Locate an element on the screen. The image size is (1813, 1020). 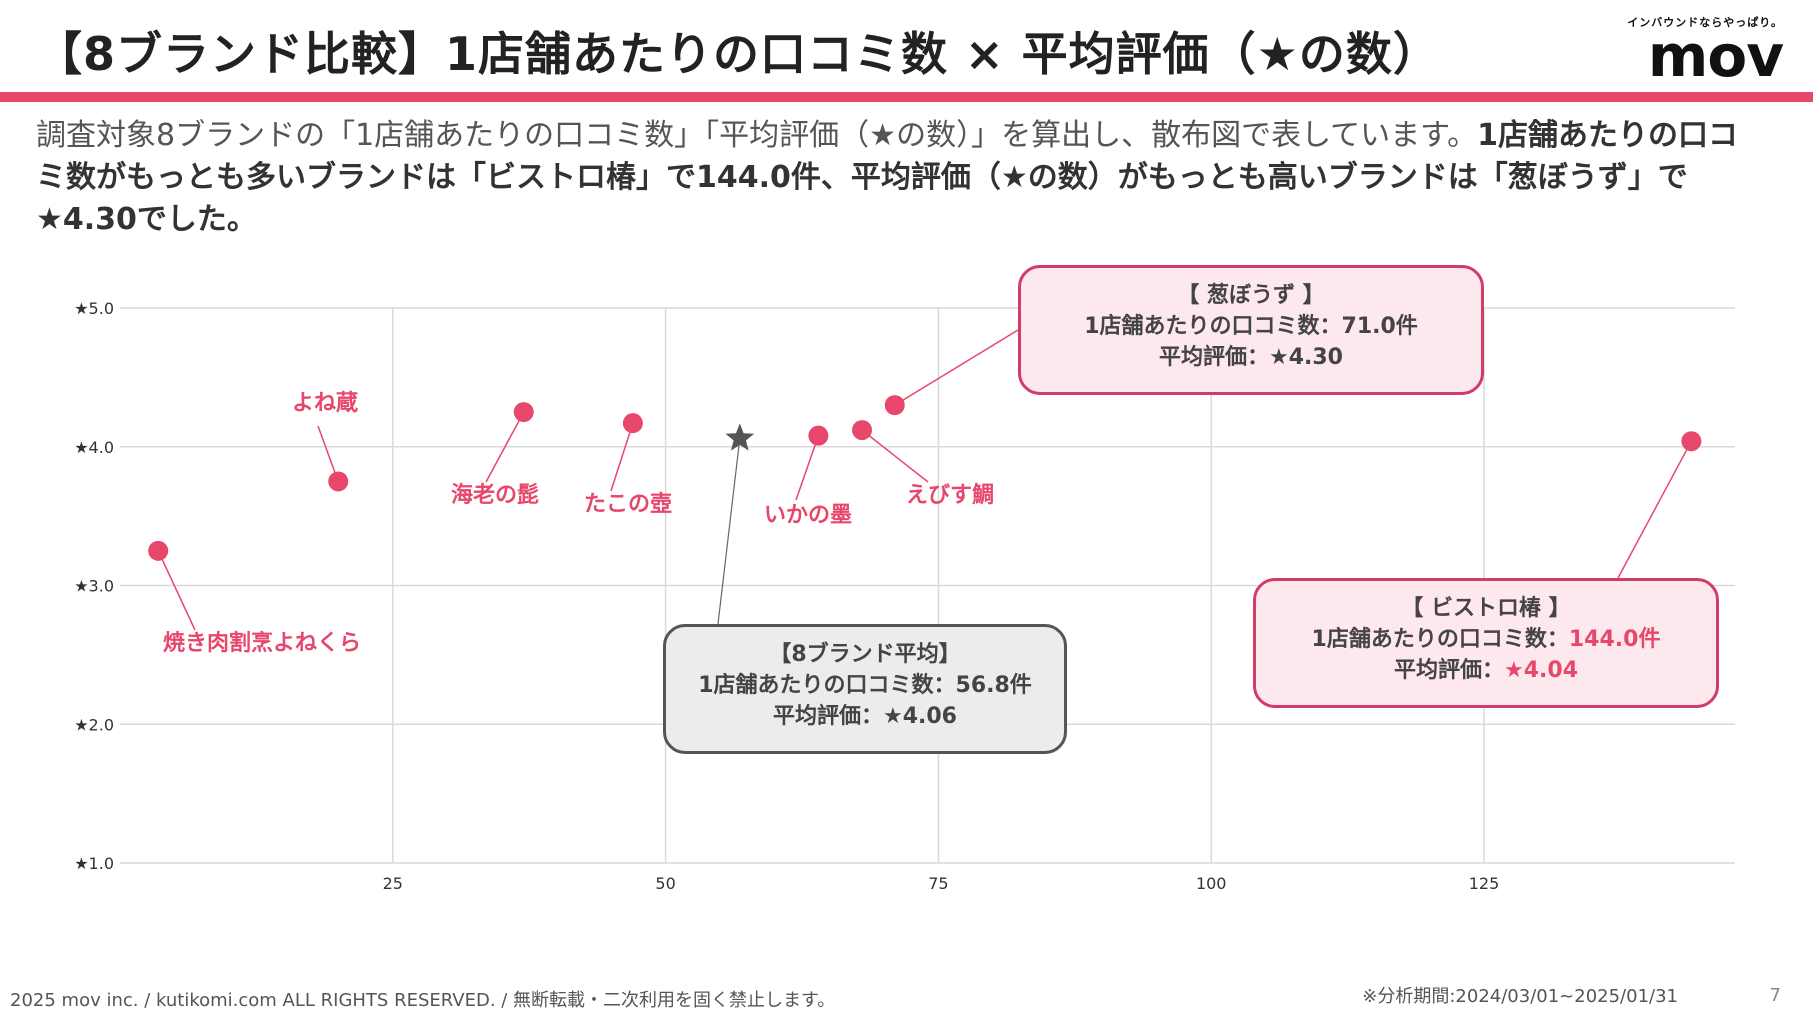
callout-average-title: 【8ブランド平均】 is located at coordinates (865, 654).